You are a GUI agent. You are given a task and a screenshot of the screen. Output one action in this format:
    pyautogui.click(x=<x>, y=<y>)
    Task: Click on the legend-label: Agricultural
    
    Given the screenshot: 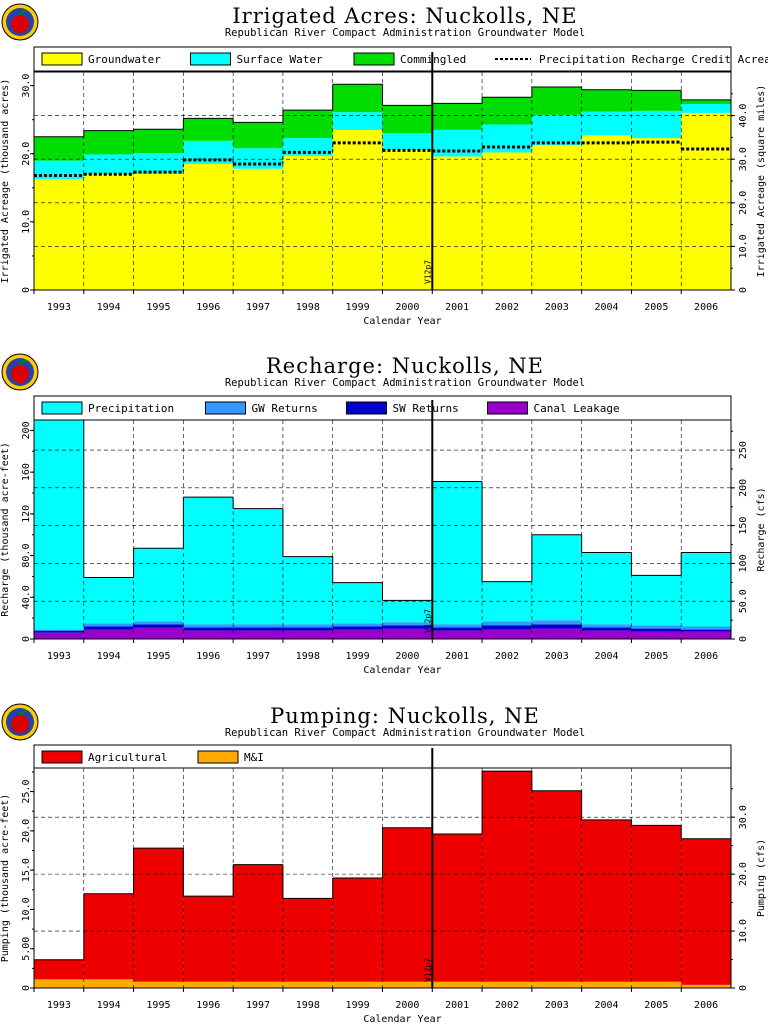 What is the action you would take?
    pyautogui.click(x=127, y=757)
    